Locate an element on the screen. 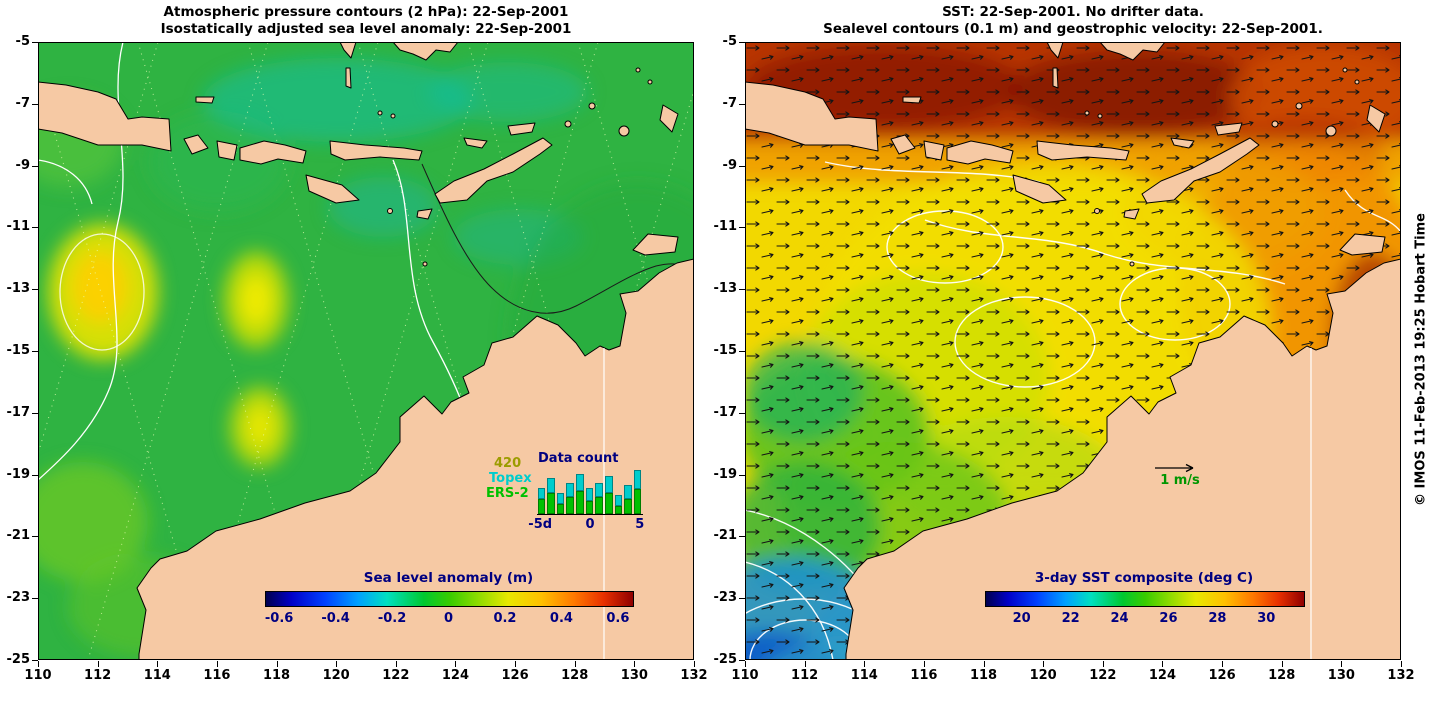  colorbar-tick-label: -0.2 is located at coordinates (392, 618).